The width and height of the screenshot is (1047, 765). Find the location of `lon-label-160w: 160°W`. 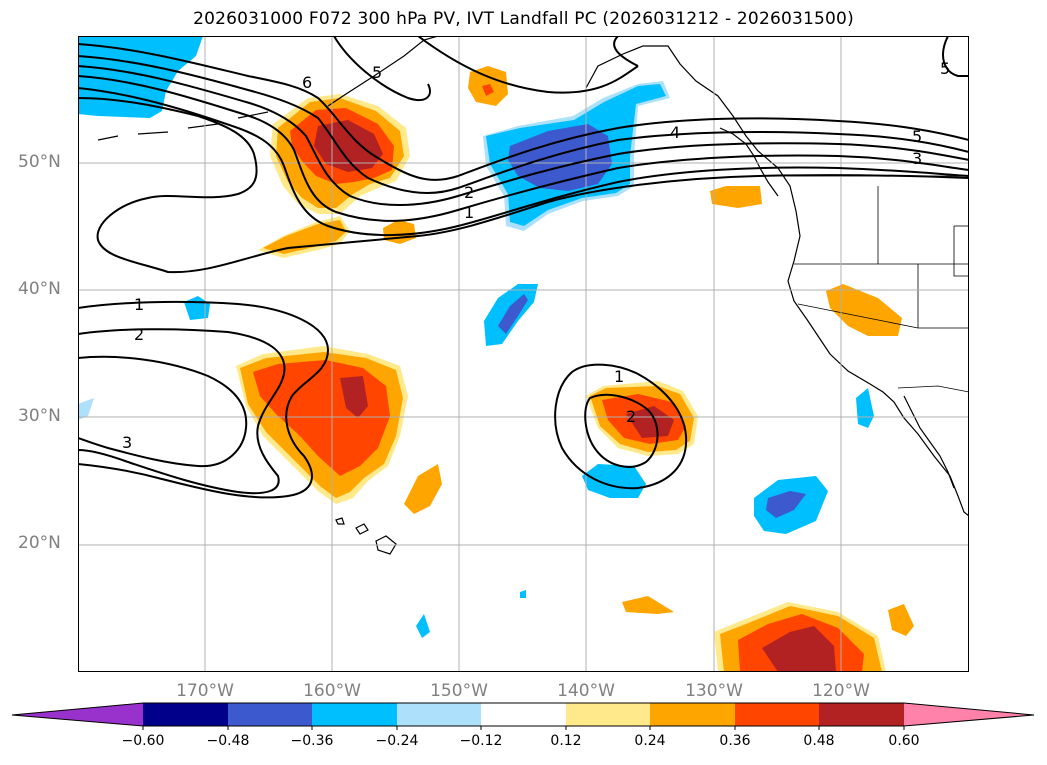

lon-label-160w: 160°W is located at coordinates (332, 691).